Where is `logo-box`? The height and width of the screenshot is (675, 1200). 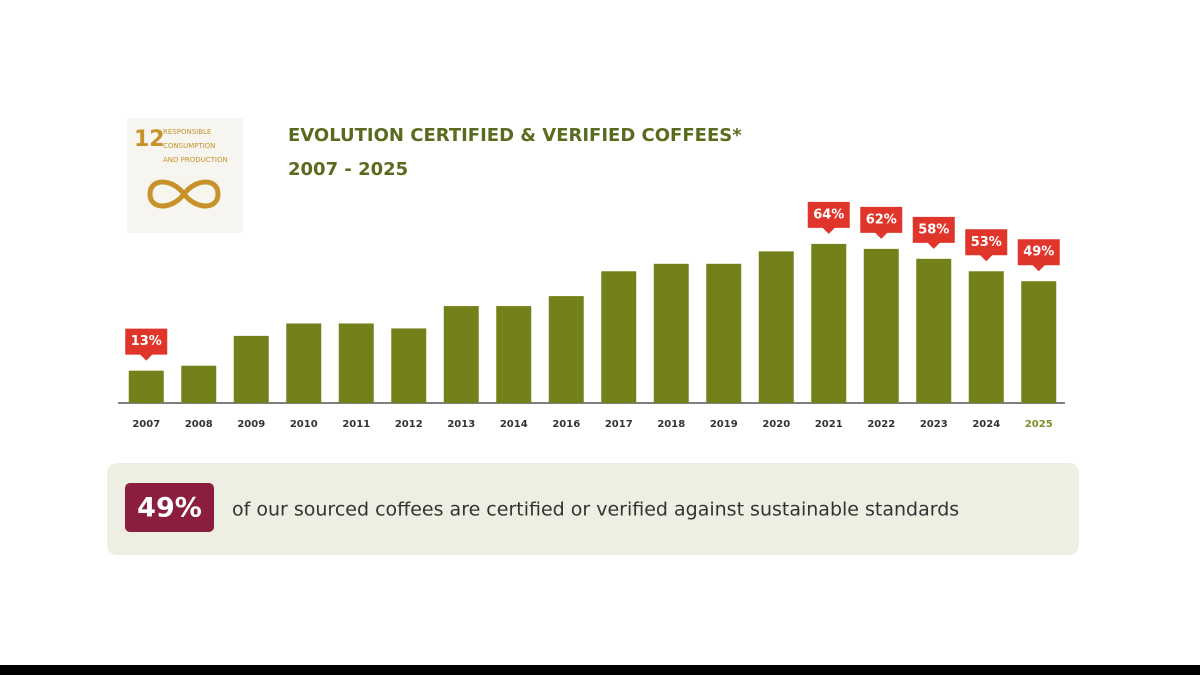
logo-box is located at coordinates (185, 175).